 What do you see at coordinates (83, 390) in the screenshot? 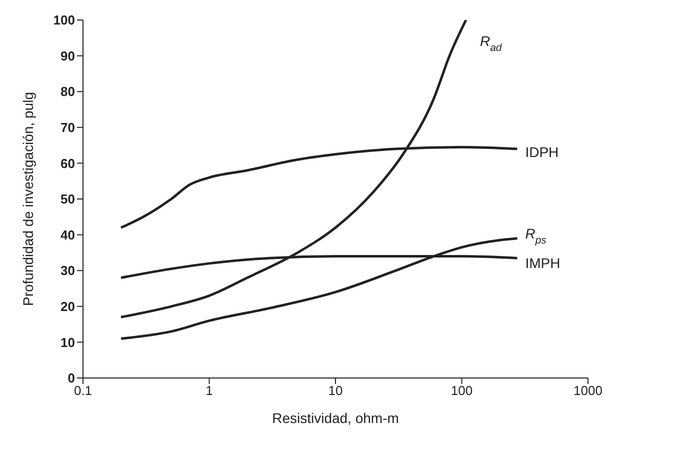
I see `x-tick-label: 0.1` at bounding box center [83, 390].